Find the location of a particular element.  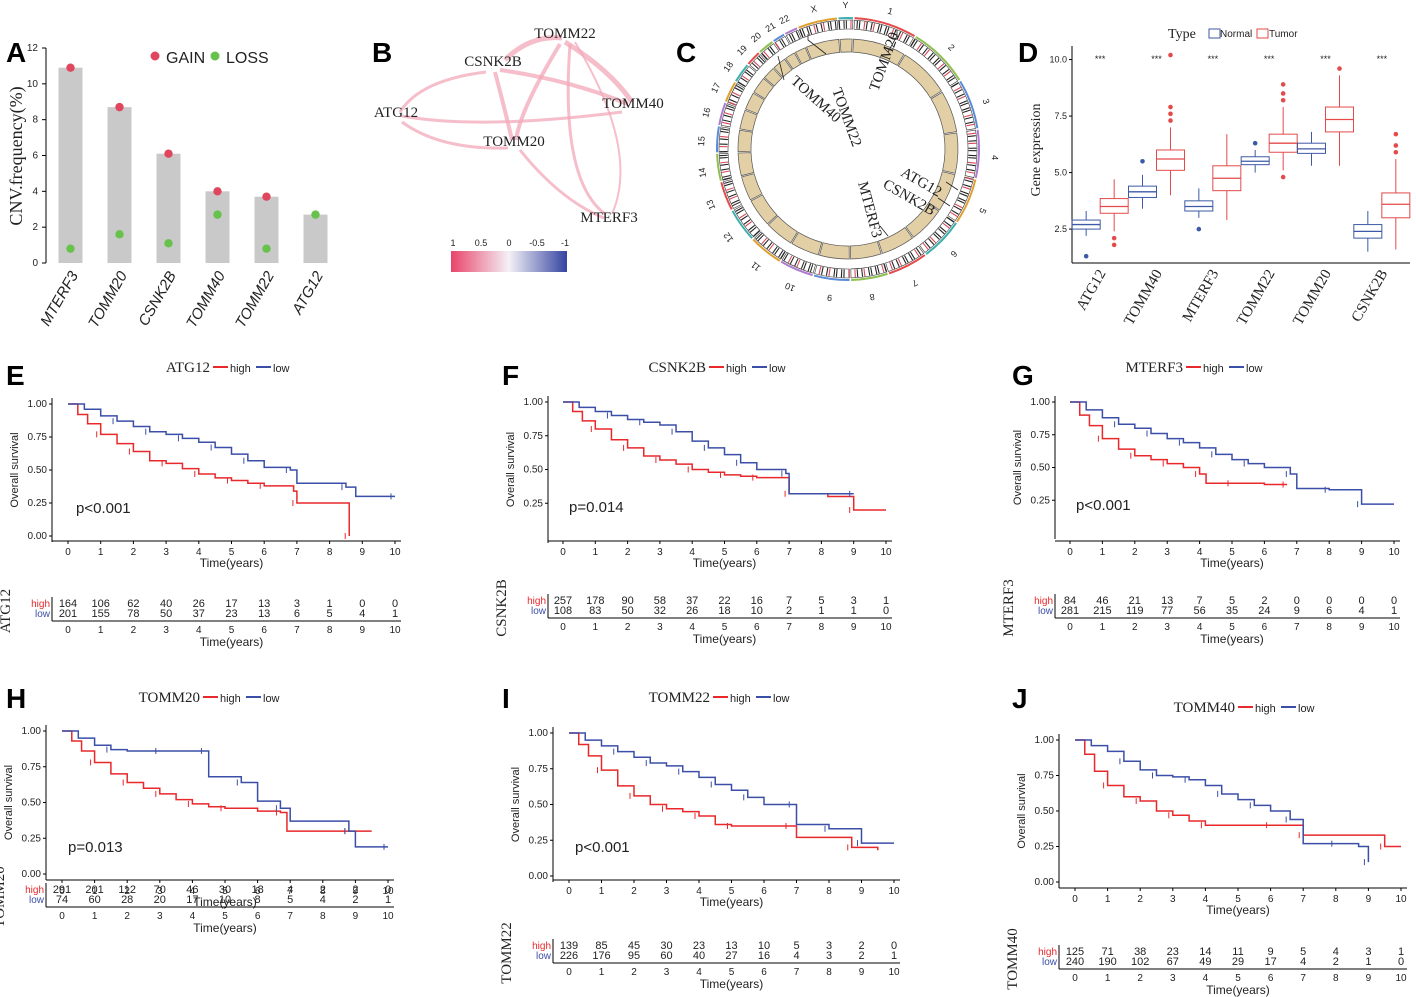

legend-high: high is located at coordinates (736, 369).